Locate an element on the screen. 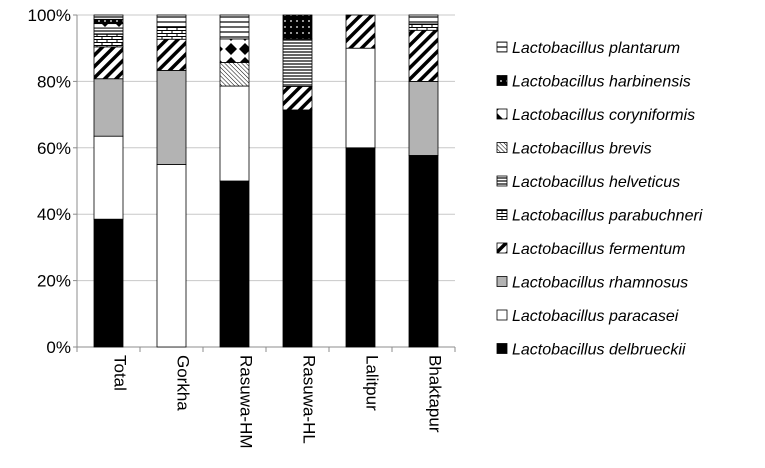 This screenshot has width=765, height=468. legend-entry: Lactobacillus parabuchneri is located at coordinates (599, 216).